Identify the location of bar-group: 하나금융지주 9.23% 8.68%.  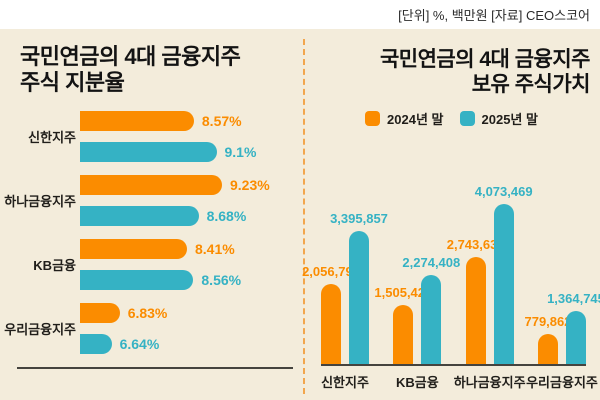
(151, 200).